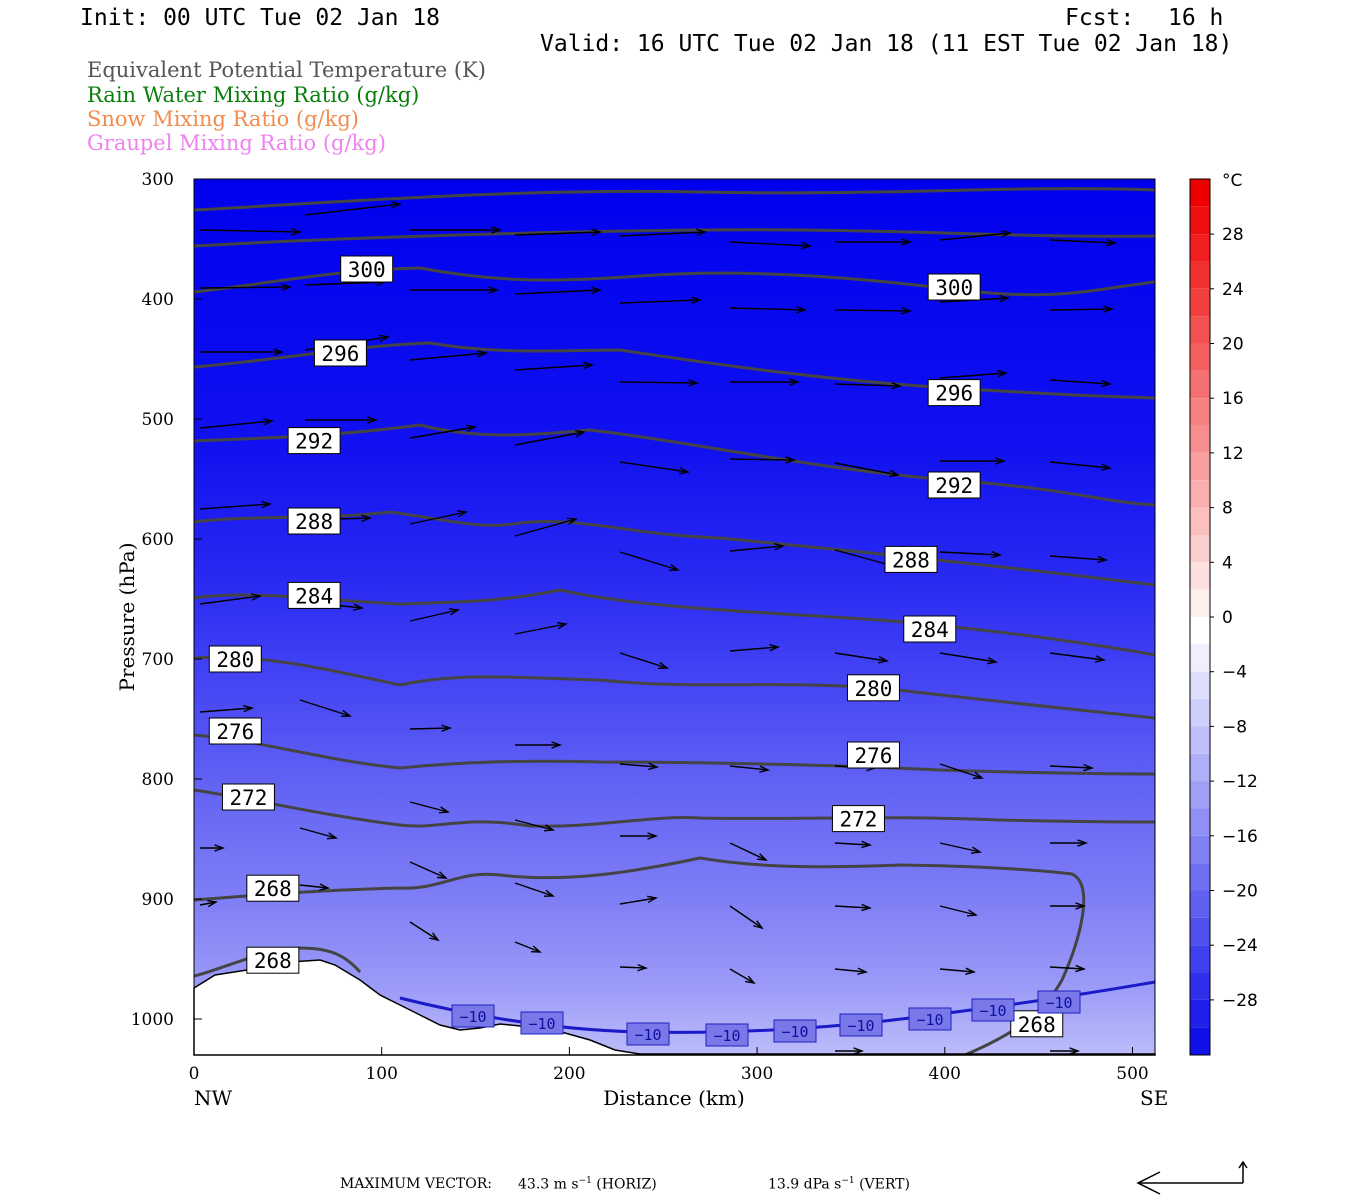 The image size is (1350, 1200). What do you see at coordinates (587, 1184) in the screenshot?
I see `max-vector-horiz: 43.3 m s−1 (HORIZ)` at bounding box center [587, 1184].